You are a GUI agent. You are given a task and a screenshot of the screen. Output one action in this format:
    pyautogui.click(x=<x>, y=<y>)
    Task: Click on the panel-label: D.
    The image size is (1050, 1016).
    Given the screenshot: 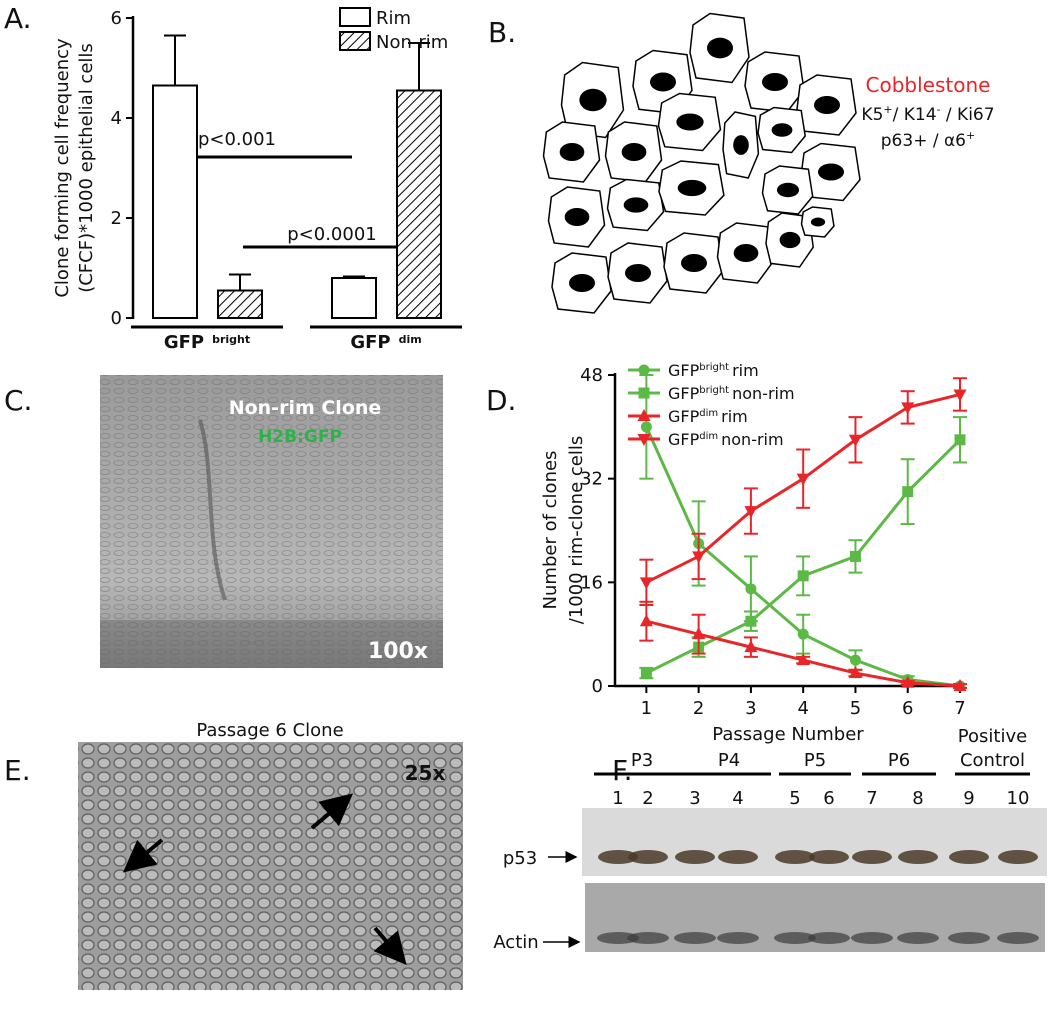 What is the action you would take?
    pyautogui.click(x=501, y=400)
    